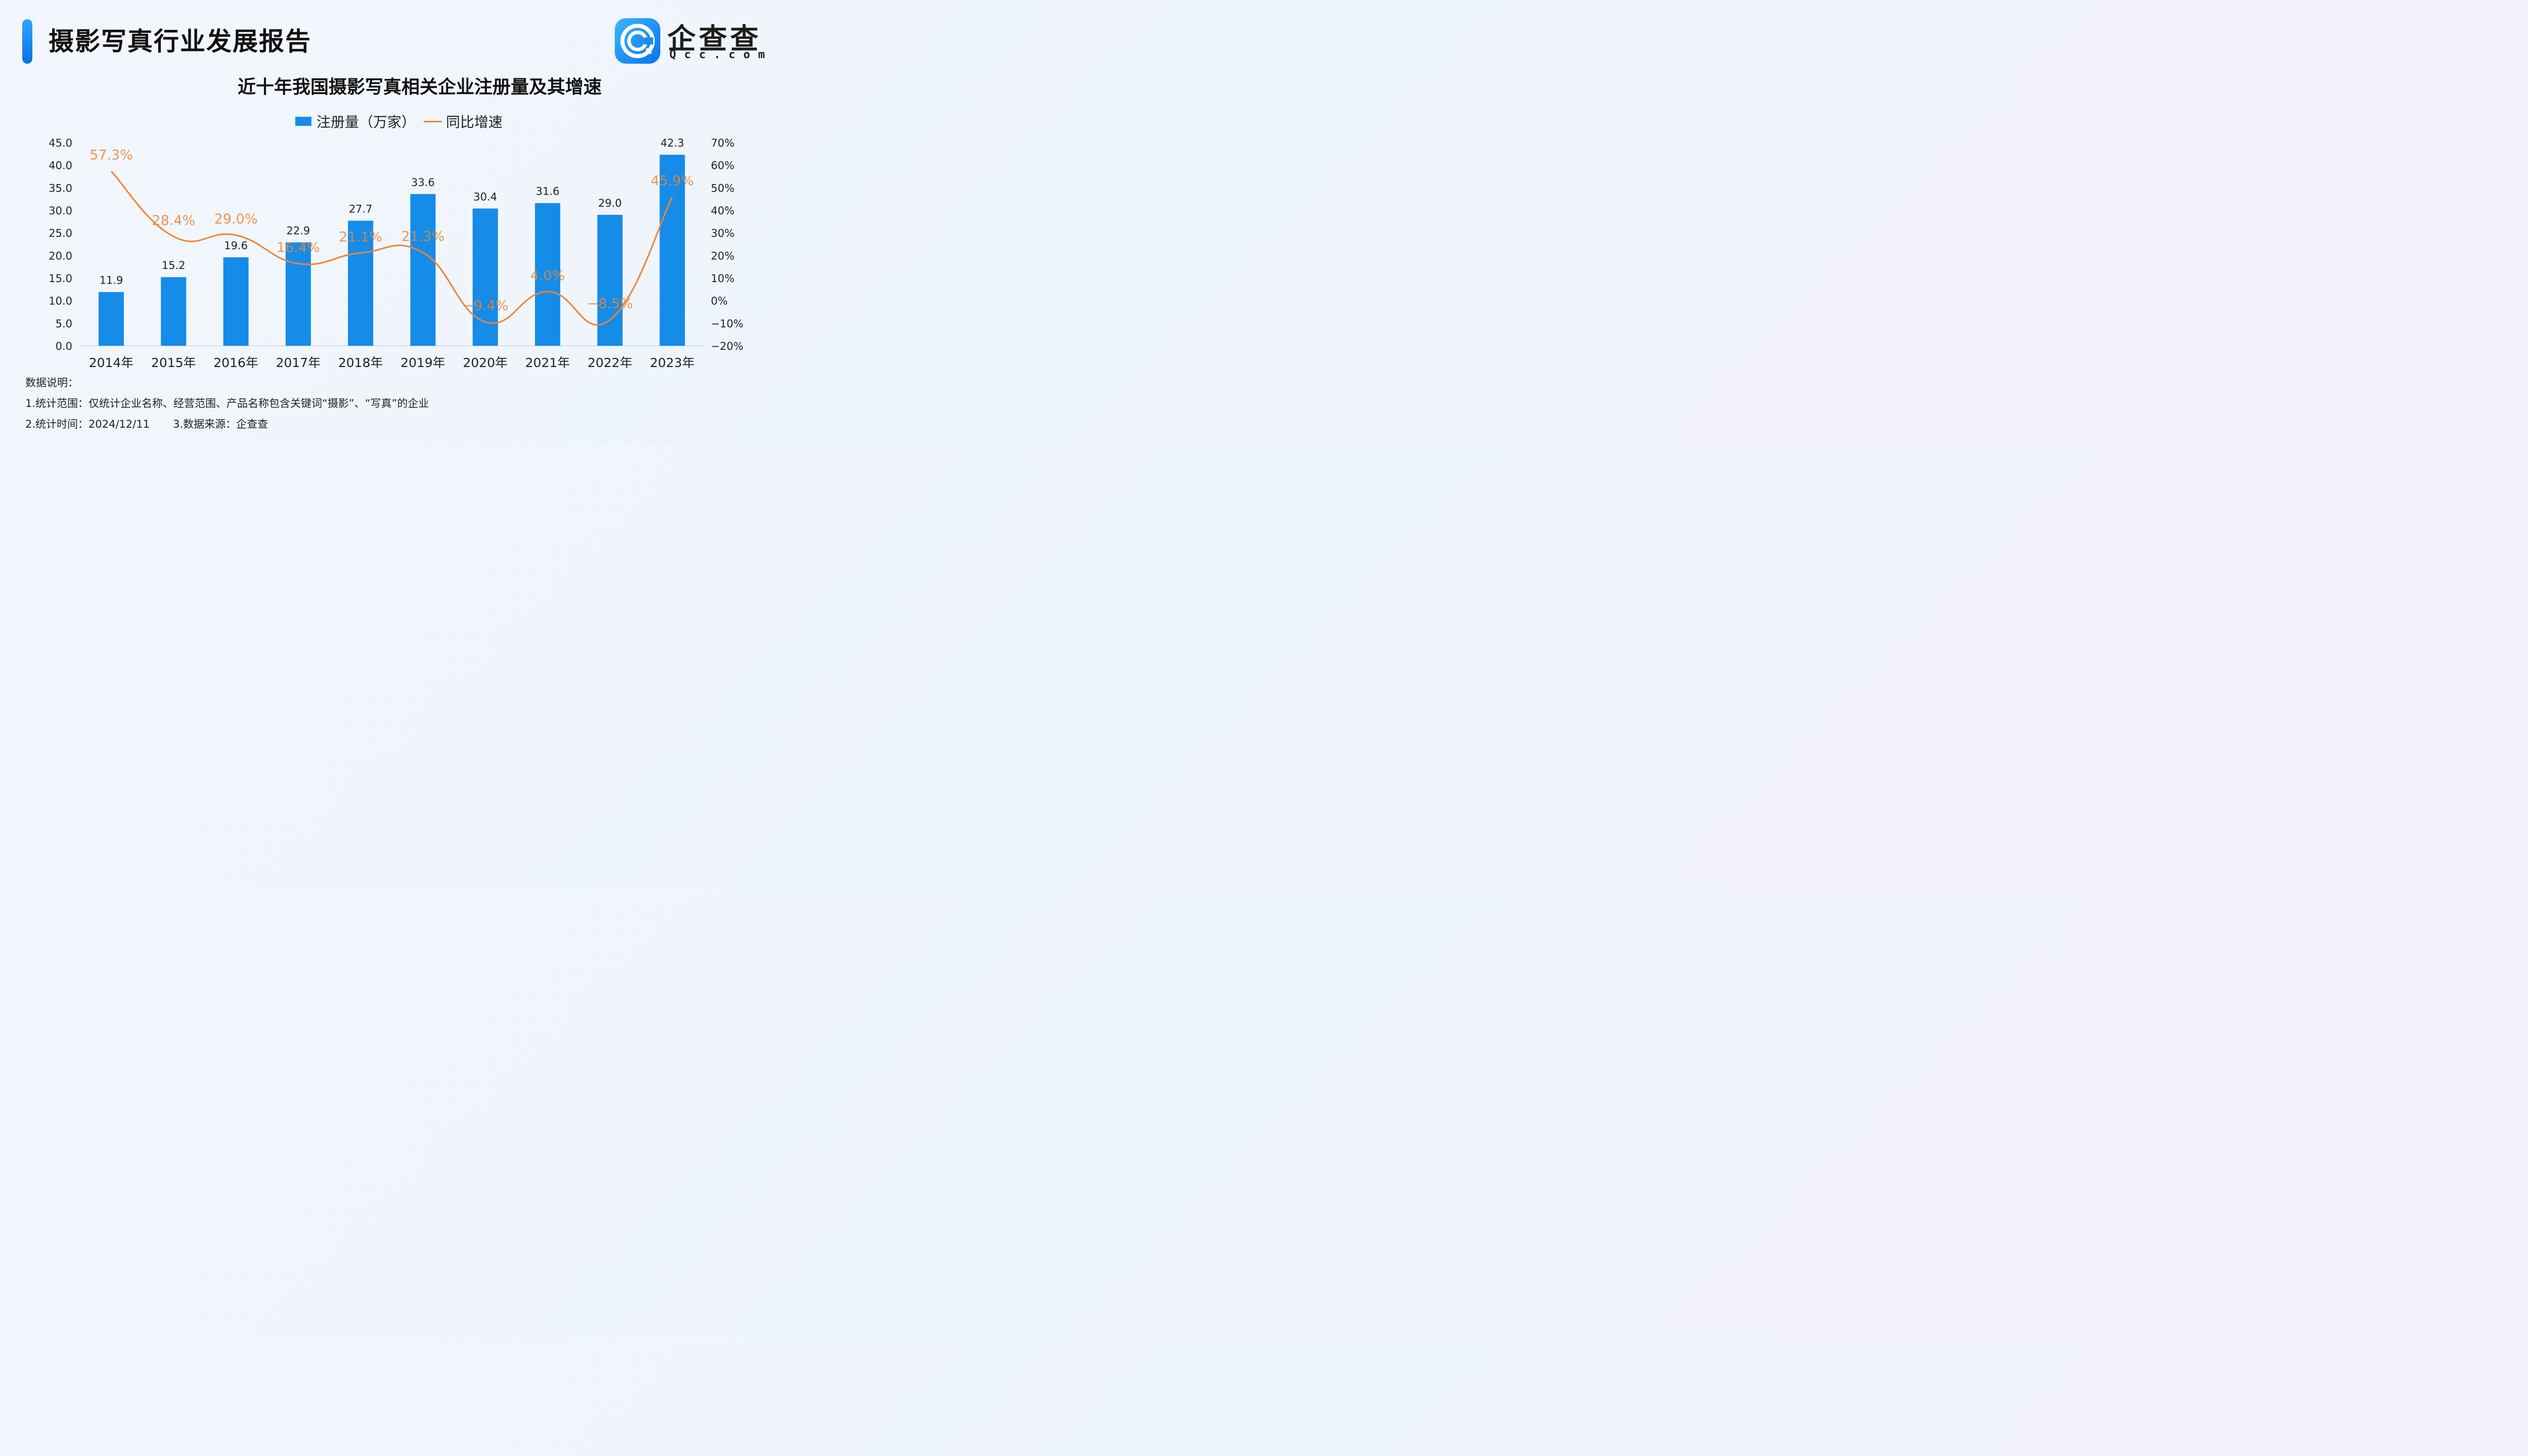 Image resolution: width=2528 pixels, height=1456 pixels. Describe the element at coordinates (420, 87) in the screenshot. I see `chart-title: 近十年我国摄影写真相关企业注册量及其增速` at that location.